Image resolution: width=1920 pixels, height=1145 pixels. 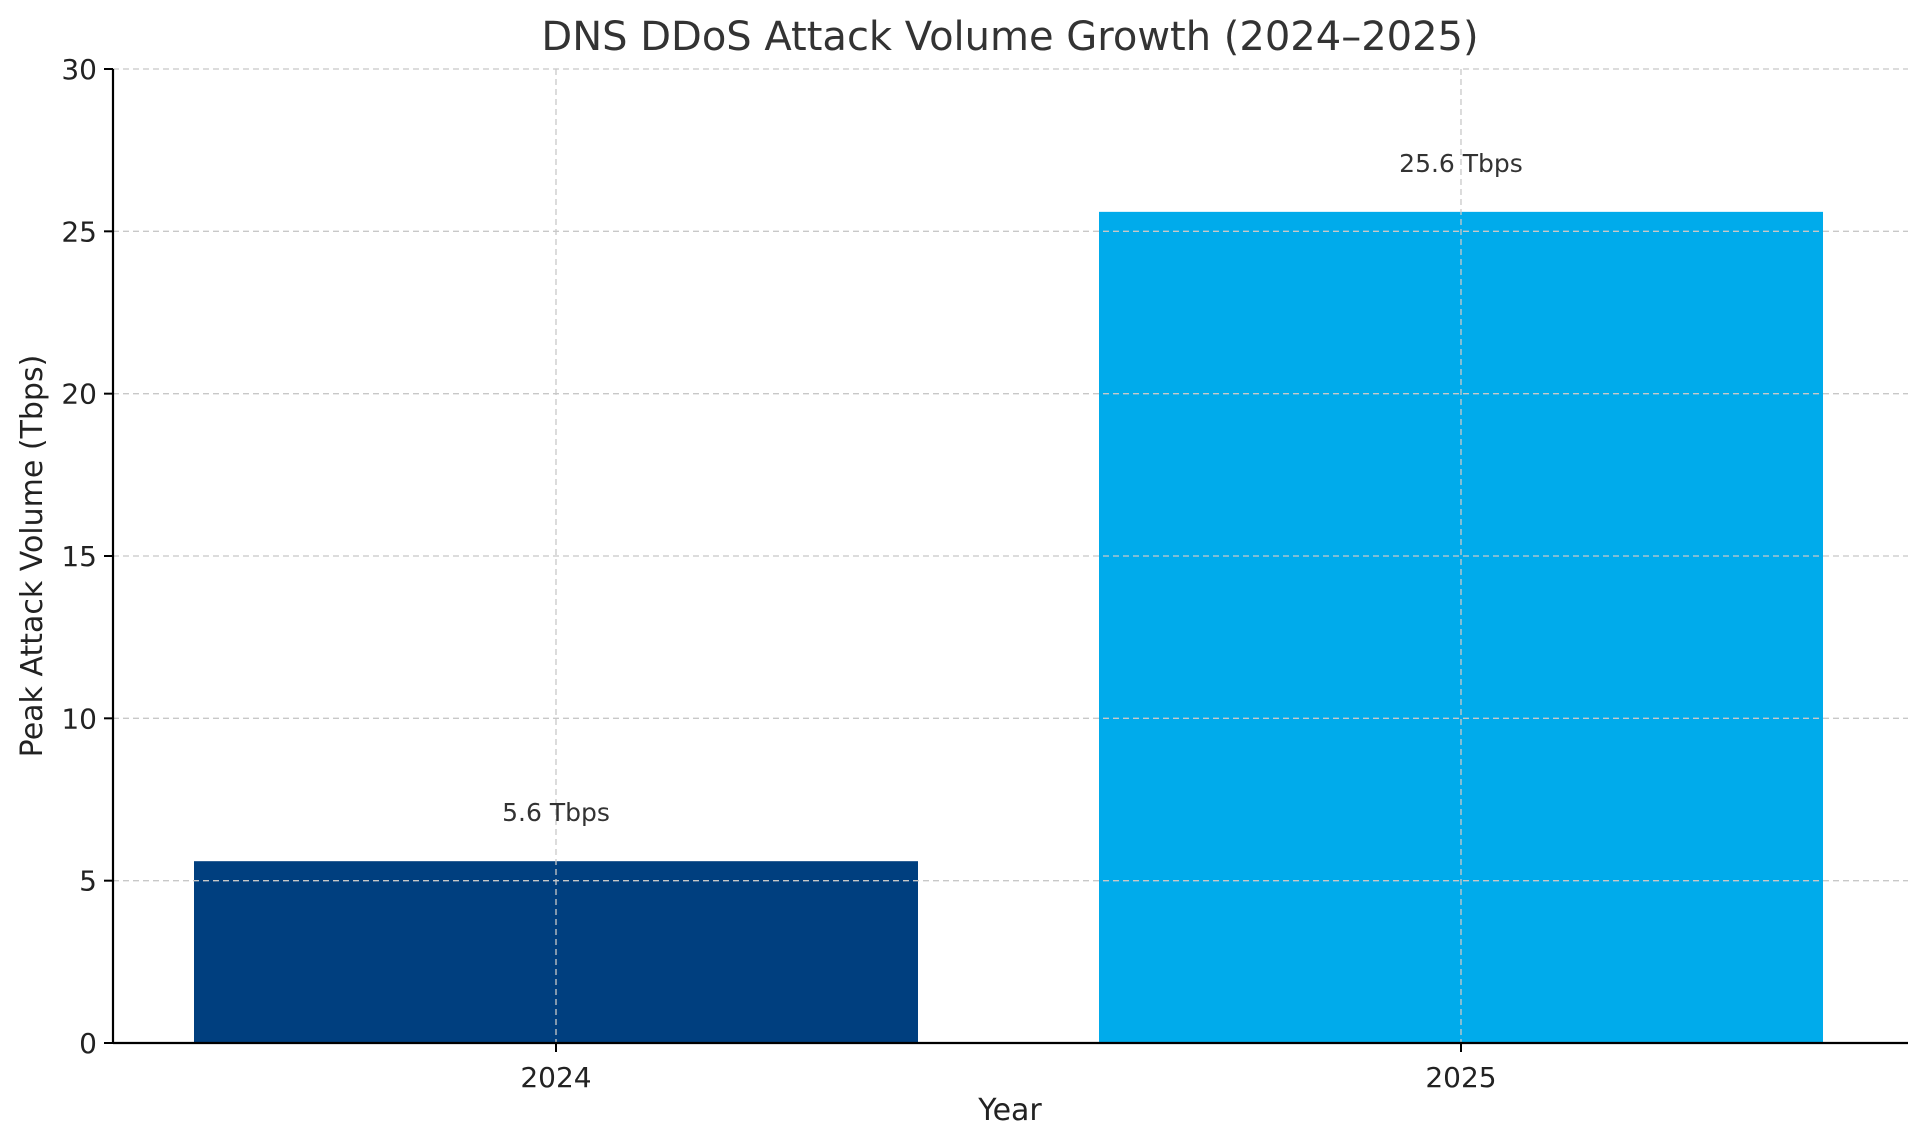 What do you see at coordinates (556, 812) in the screenshot?
I see `data-label-2024: 5.6 Tbps` at bounding box center [556, 812].